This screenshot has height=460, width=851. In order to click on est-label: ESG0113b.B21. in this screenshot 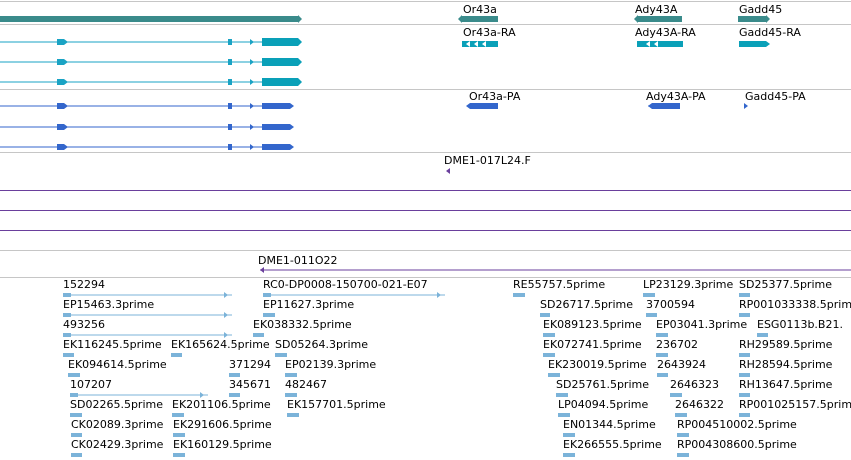, I will do `click(800, 324)`.